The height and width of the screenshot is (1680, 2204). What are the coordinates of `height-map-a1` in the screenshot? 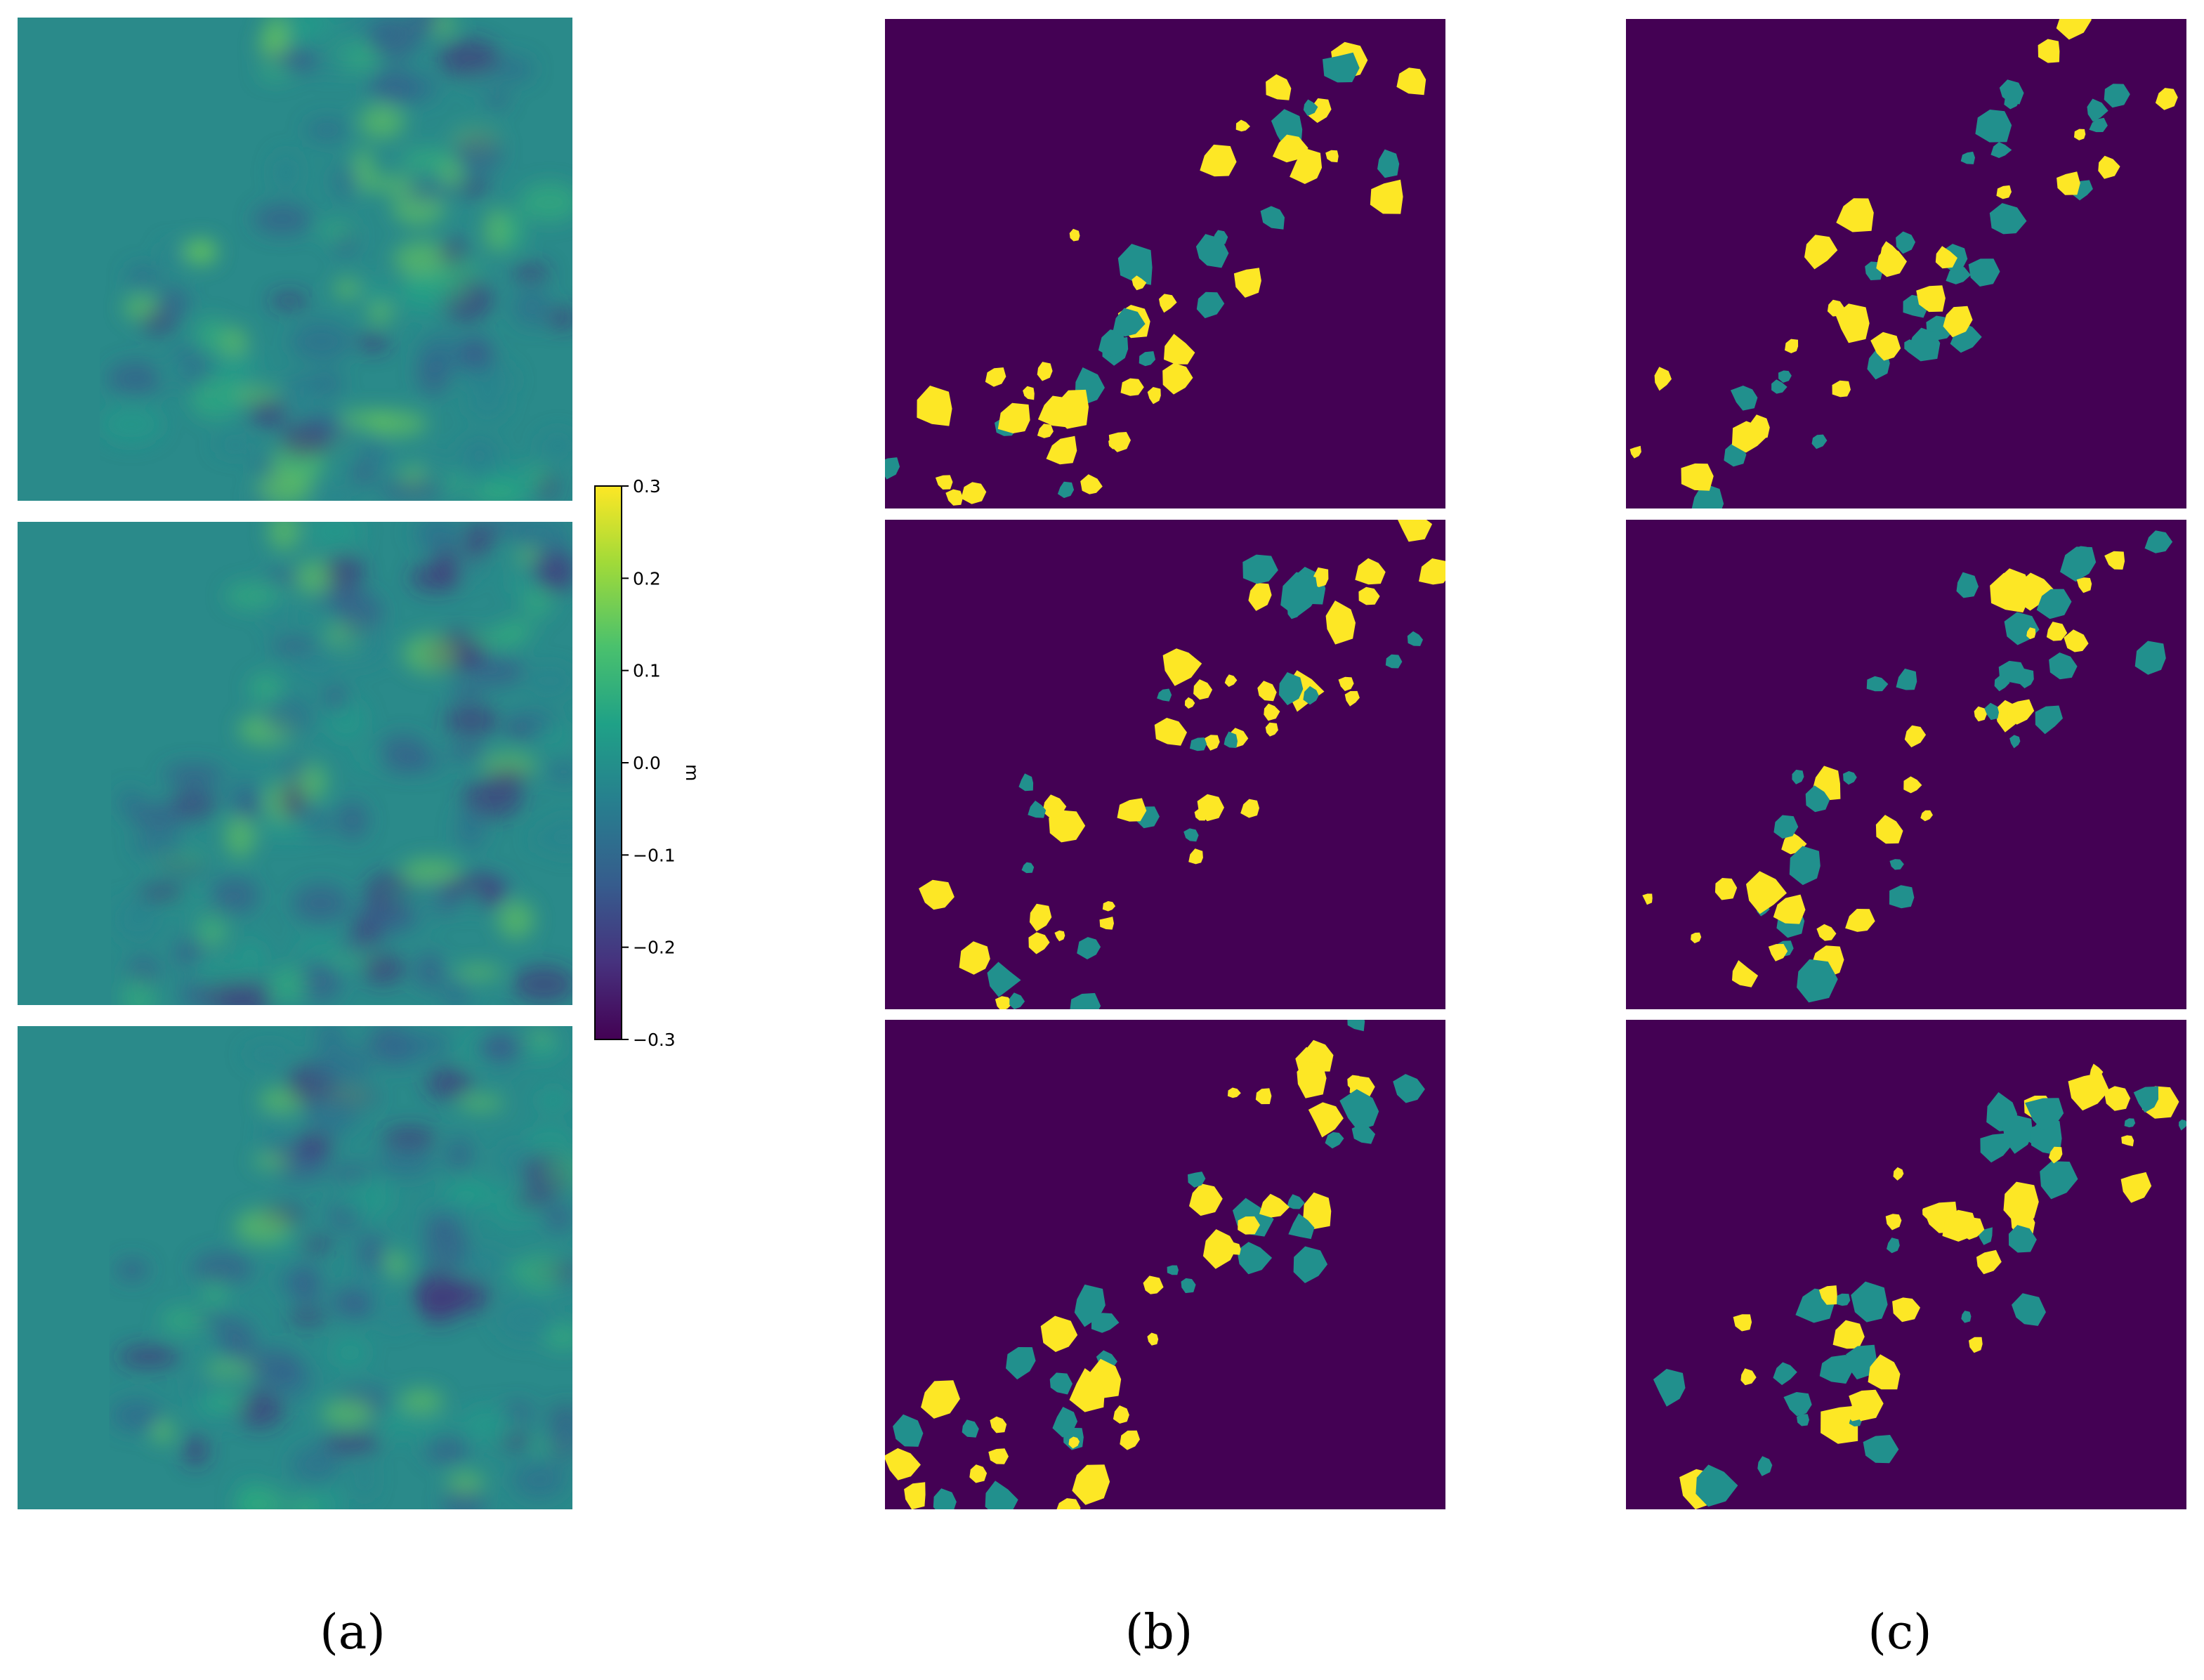 It's located at (295, 259).